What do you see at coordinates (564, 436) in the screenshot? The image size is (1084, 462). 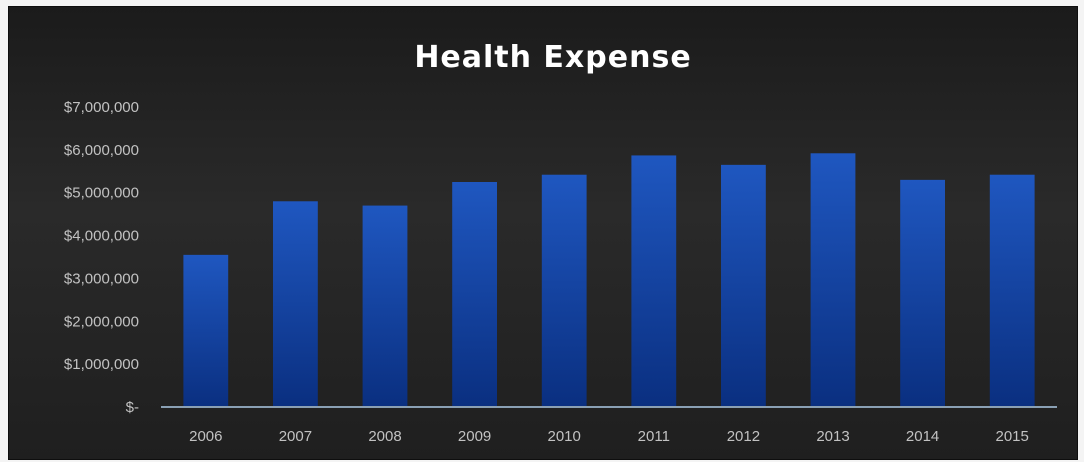 I see `x-tick-label: 2010` at bounding box center [564, 436].